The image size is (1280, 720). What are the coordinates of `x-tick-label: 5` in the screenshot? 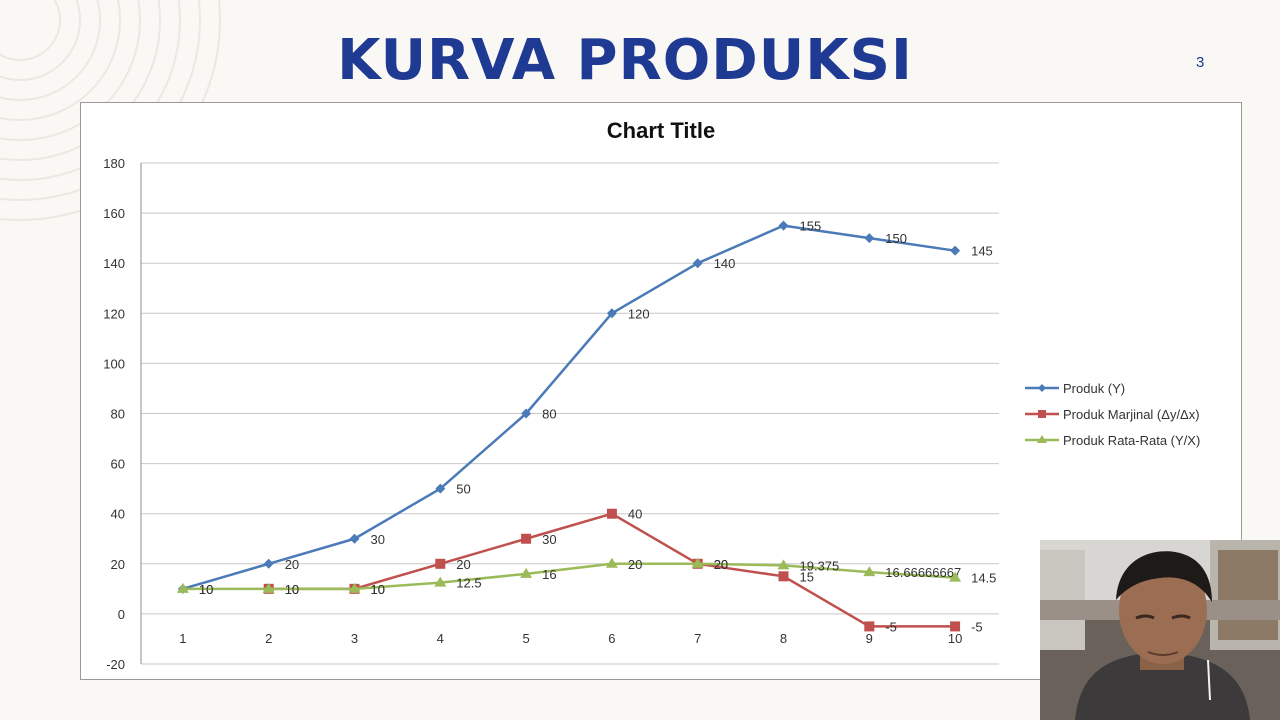 It's located at (525, 638).